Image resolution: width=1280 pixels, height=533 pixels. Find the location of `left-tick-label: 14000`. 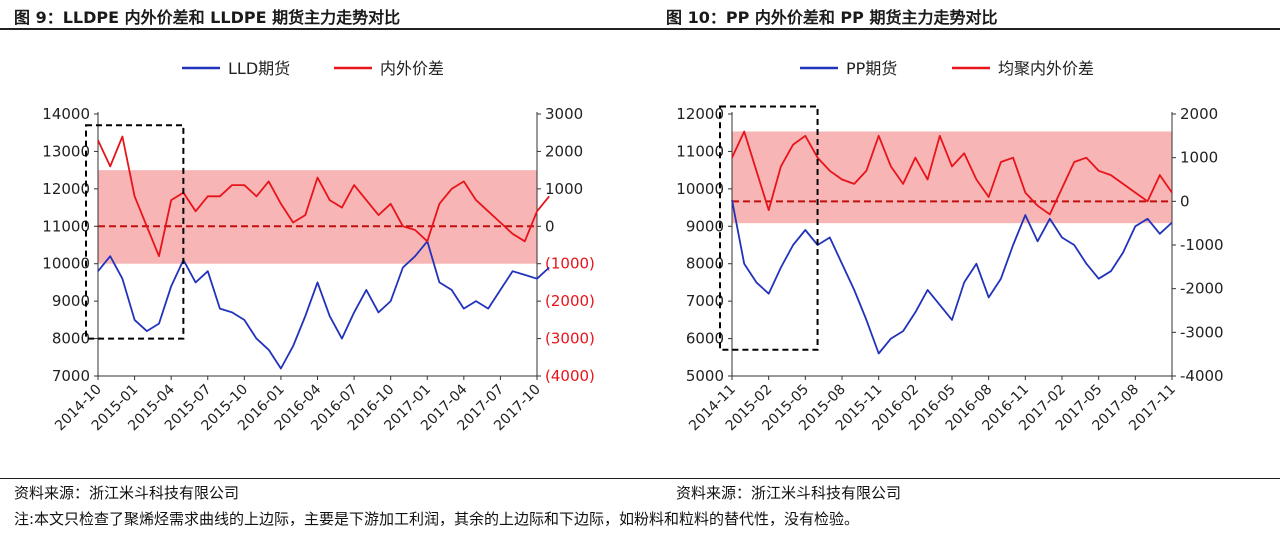

left-tick-label: 14000 is located at coordinates (66, 114).